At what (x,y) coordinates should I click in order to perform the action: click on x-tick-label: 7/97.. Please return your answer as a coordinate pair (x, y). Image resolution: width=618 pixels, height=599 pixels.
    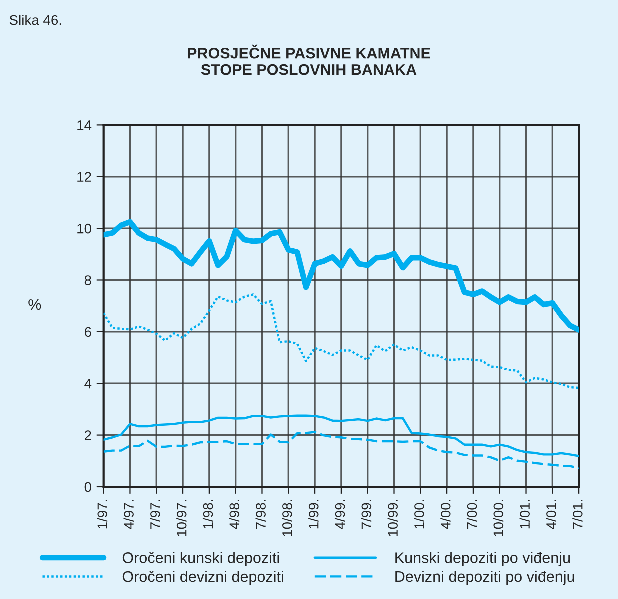
    Looking at the image, I should click on (155, 514).